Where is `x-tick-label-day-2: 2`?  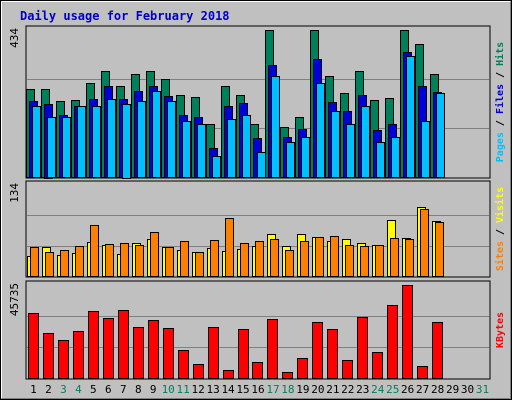 x-tick-label-day-2: 2 is located at coordinates (48, 389).